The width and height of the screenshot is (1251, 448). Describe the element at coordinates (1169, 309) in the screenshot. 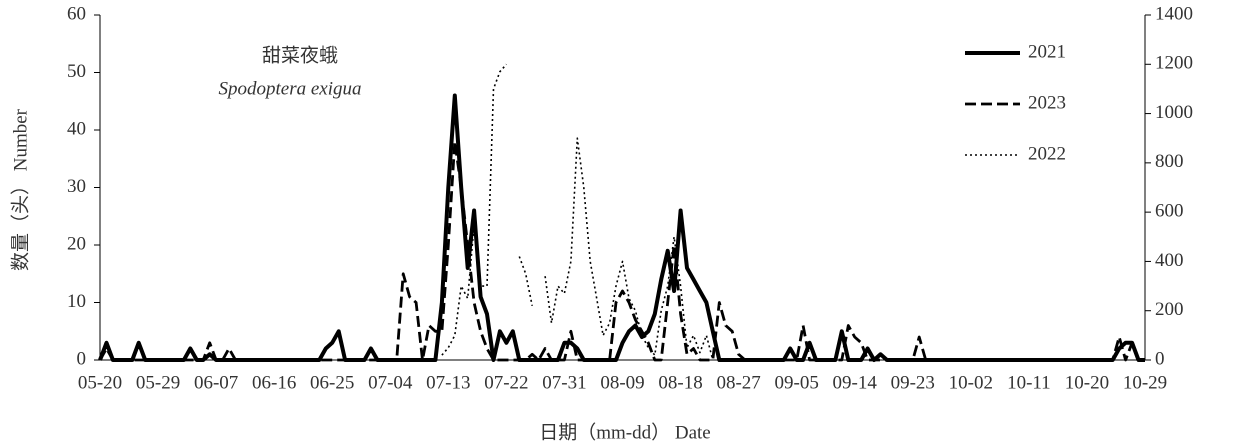

I see `y2-tick-label: 200` at that location.